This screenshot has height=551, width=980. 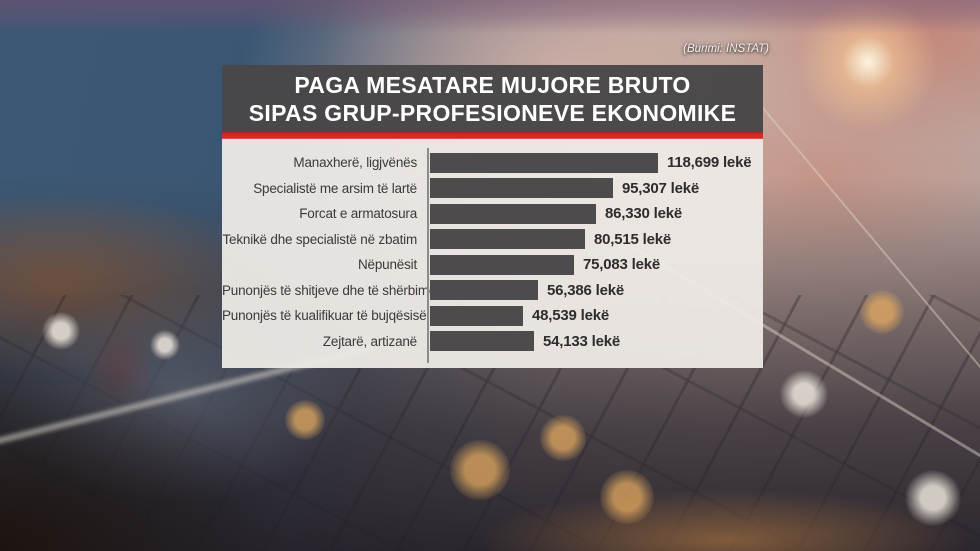 What do you see at coordinates (622, 265) in the screenshot?
I see `value-label: 75,083 lekë` at bounding box center [622, 265].